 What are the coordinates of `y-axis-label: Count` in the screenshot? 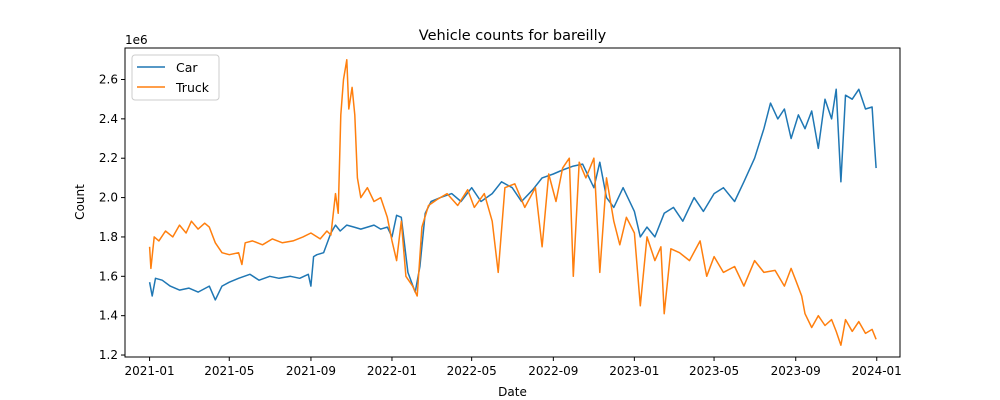 It's located at (80, 202).